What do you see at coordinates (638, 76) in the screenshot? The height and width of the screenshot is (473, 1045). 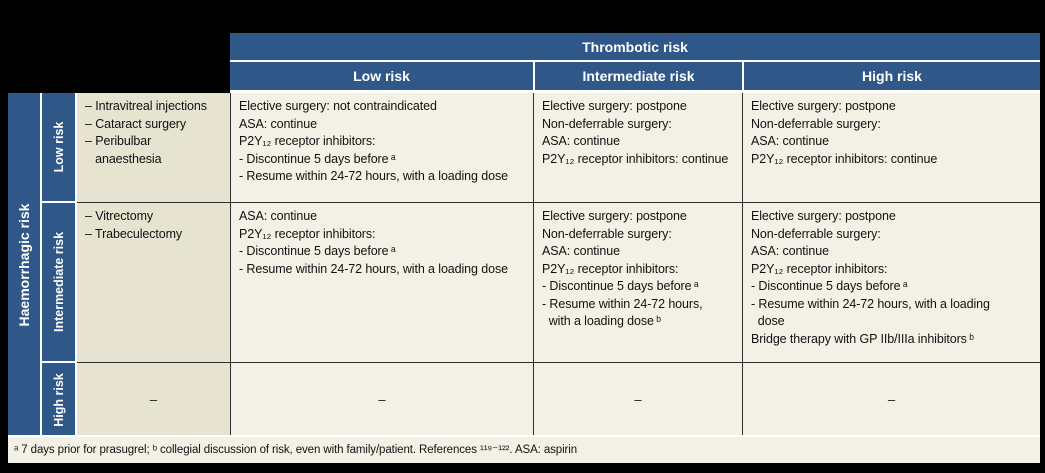 I see `thrombotic-intermediate-risk-header: Intermediate risk` at bounding box center [638, 76].